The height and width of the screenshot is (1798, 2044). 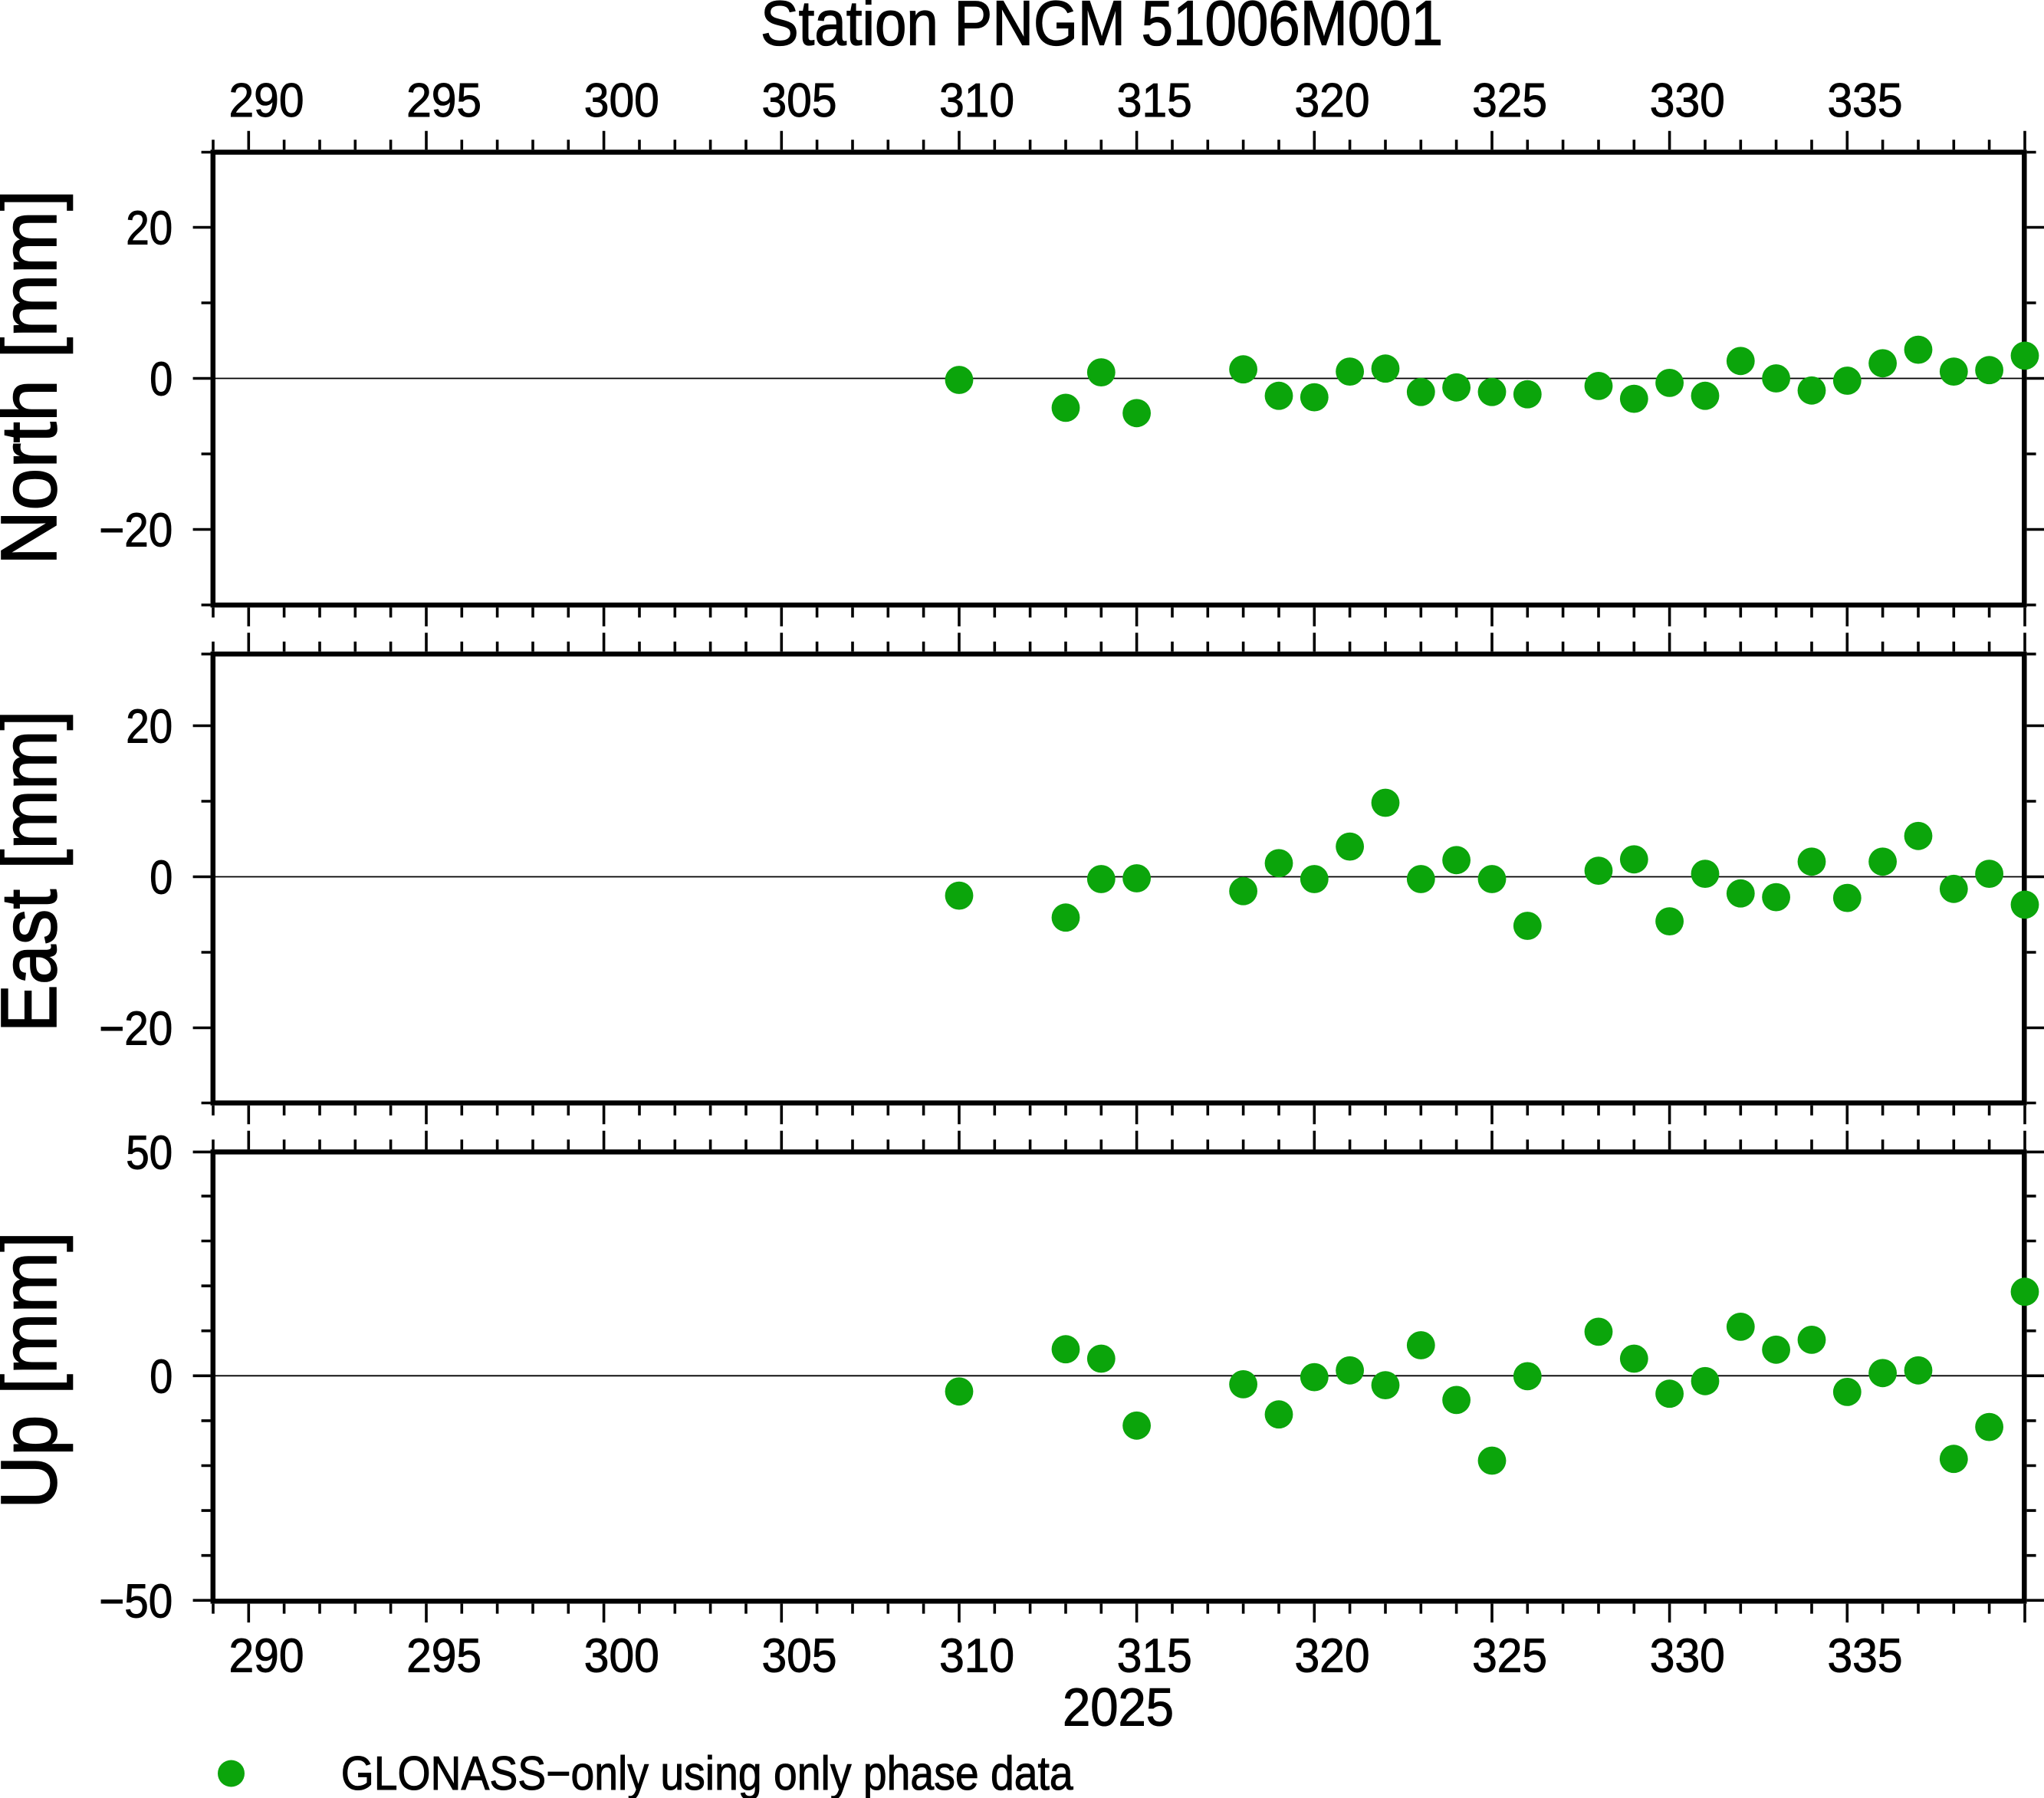 What do you see at coordinates (1102, 30) in the screenshot?
I see `svg-text: Station PNGM 51006M001` at bounding box center [1102, 30].